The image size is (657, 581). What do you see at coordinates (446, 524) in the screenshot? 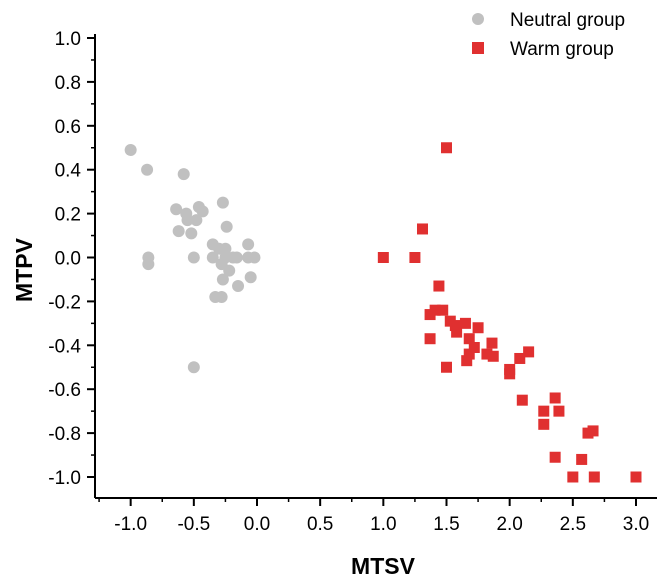
I see `x-tick-label: 1.5` at bounding box center [446, 524].